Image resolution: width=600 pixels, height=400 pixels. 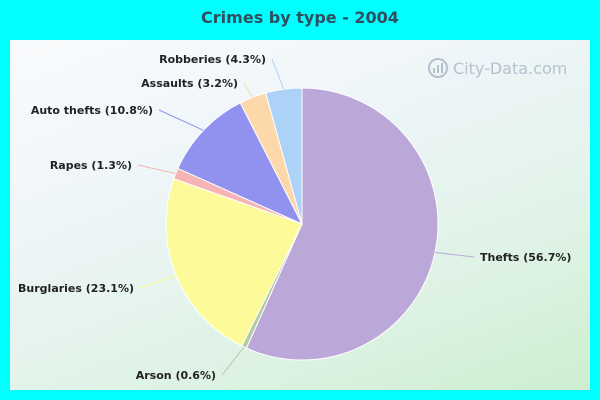 What do you see at coordinates (76, 288) in the screenshot?
I see `slice-label: Burglaries (23.1%)` at bounding box center [76, 288].